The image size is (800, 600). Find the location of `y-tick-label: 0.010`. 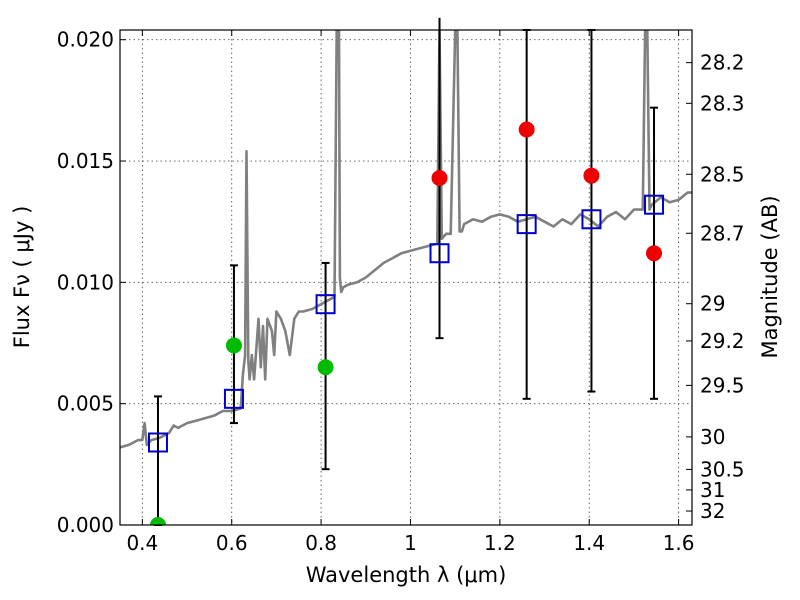

y-tick-label: 0.010 is located at coordinates (85, 282).